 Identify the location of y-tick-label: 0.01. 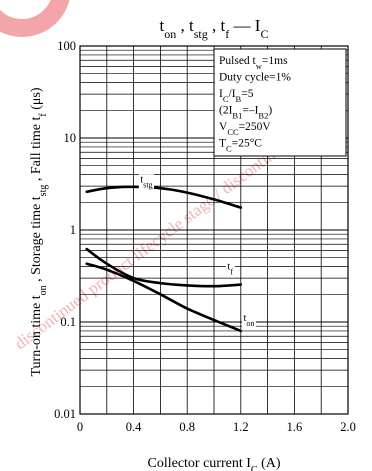
(65, 414).